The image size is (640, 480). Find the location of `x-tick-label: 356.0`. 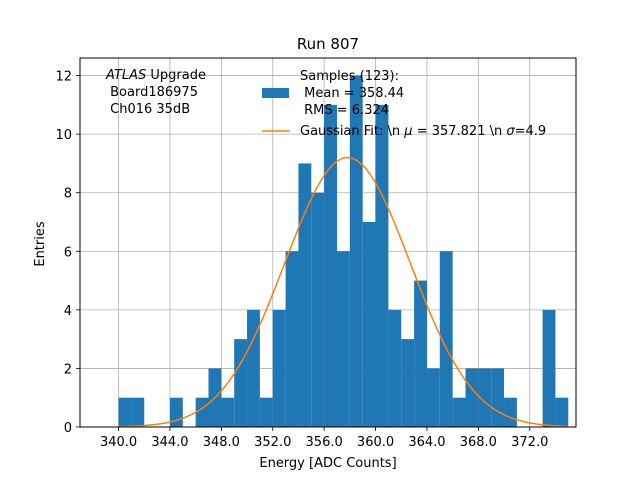

x-tick-label: 356.0 is located at coordinates (324, 442).